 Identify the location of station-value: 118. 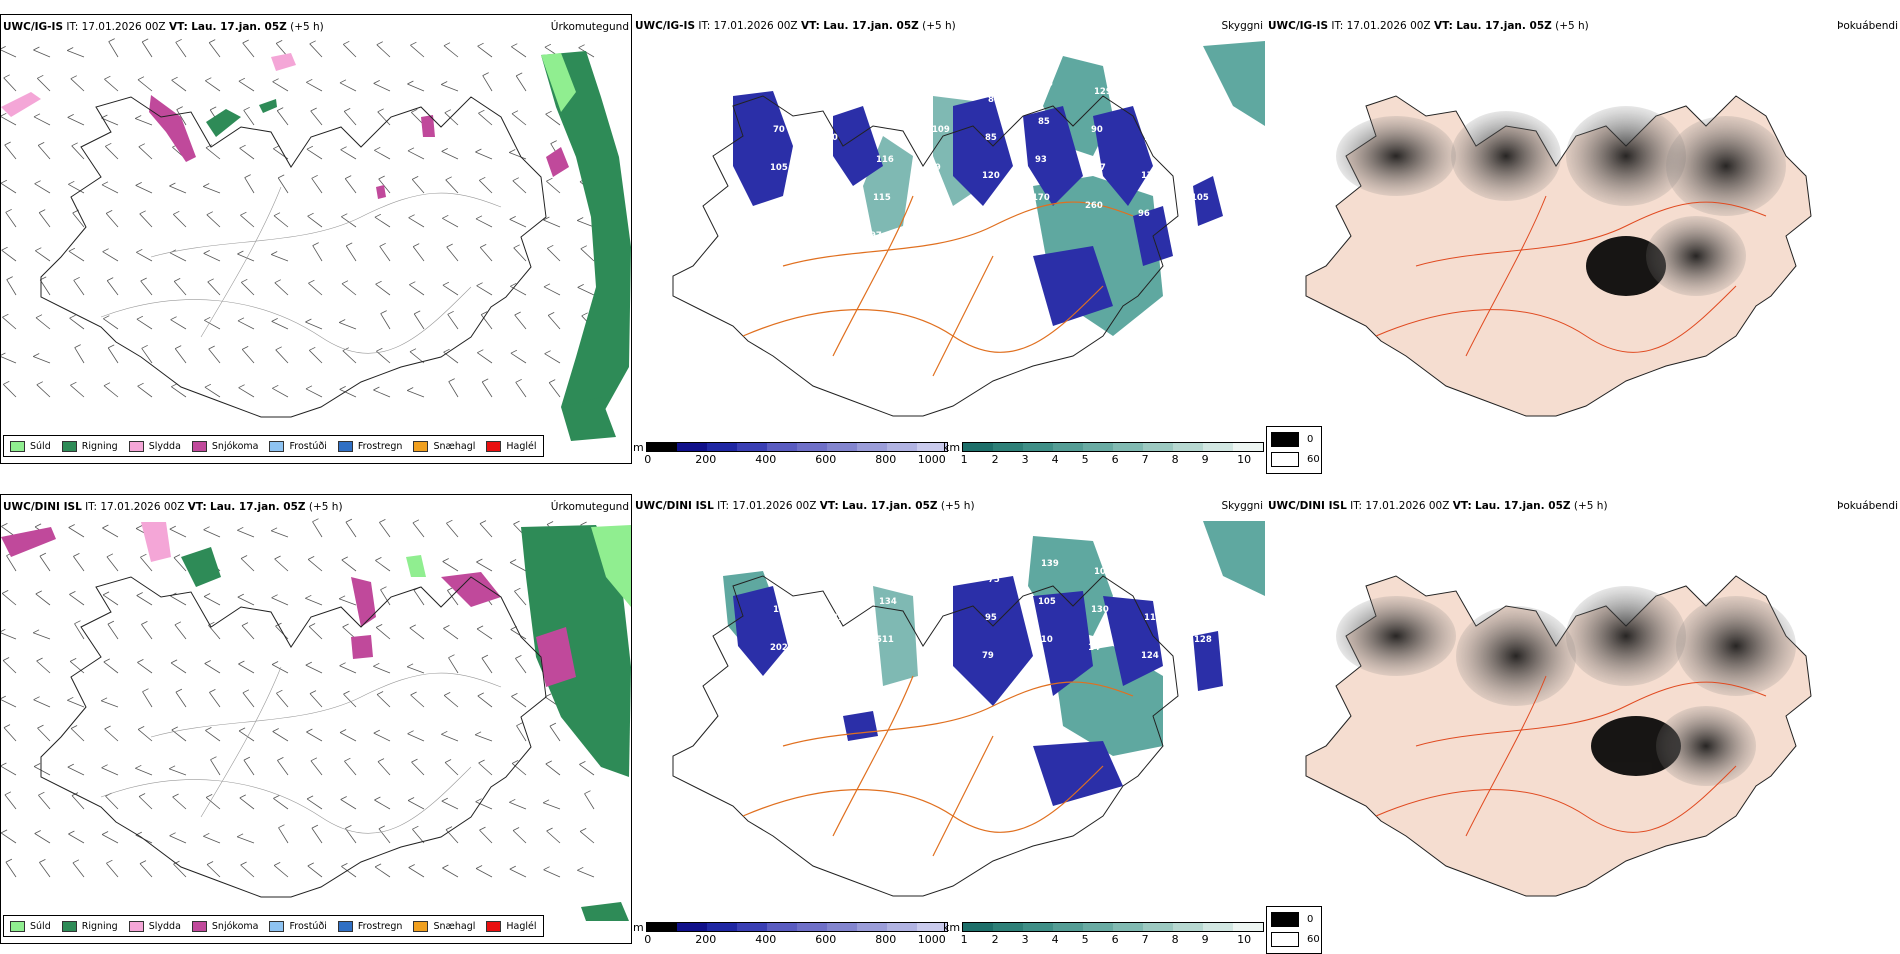
(941, 610).